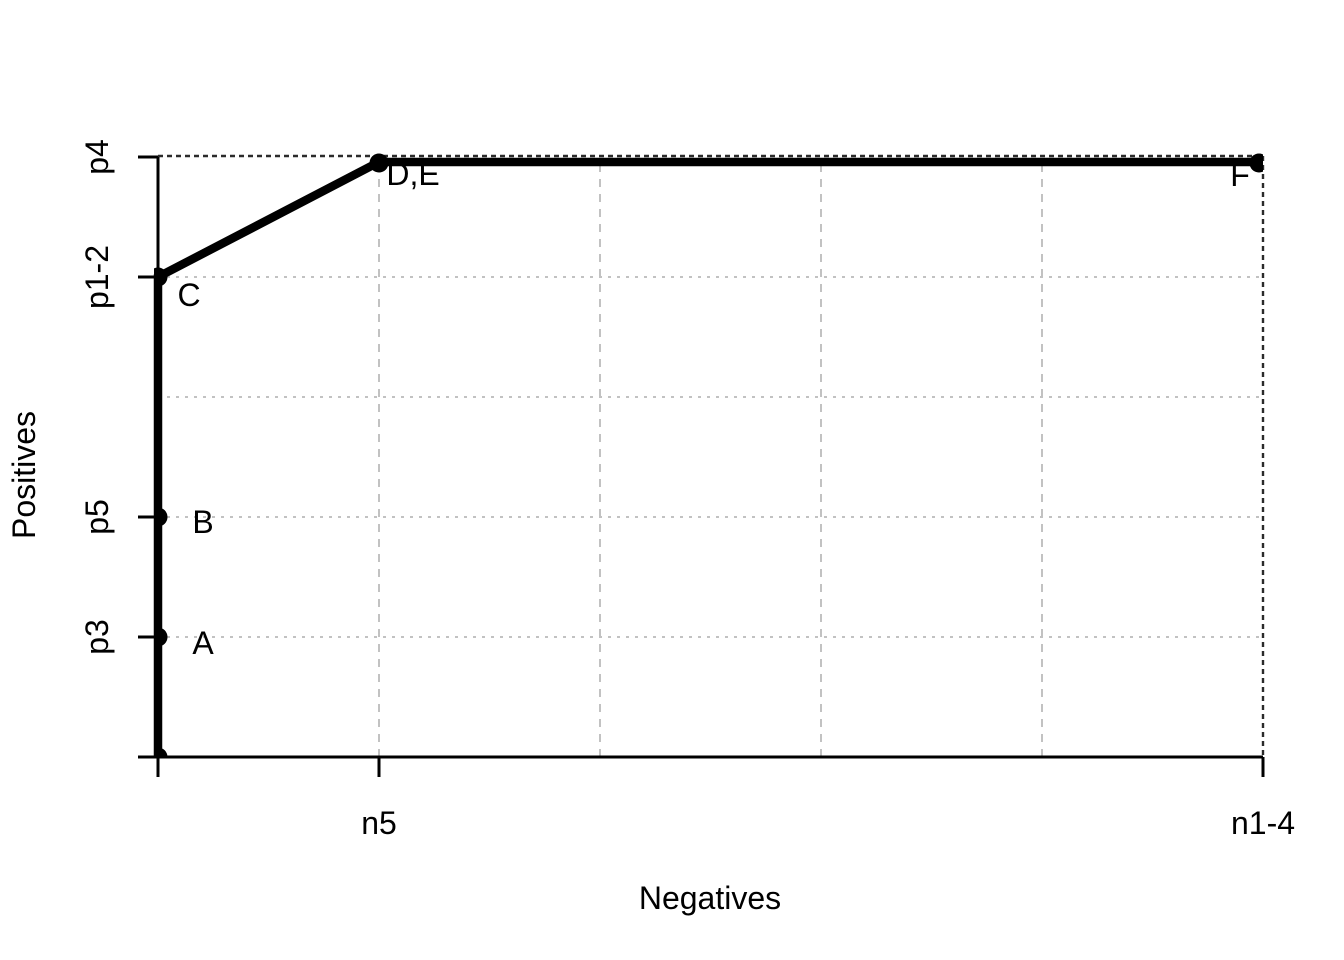  Describe the element at coordinates (202, 522) in the screenshot. I see `point-label-b: B` at that location.